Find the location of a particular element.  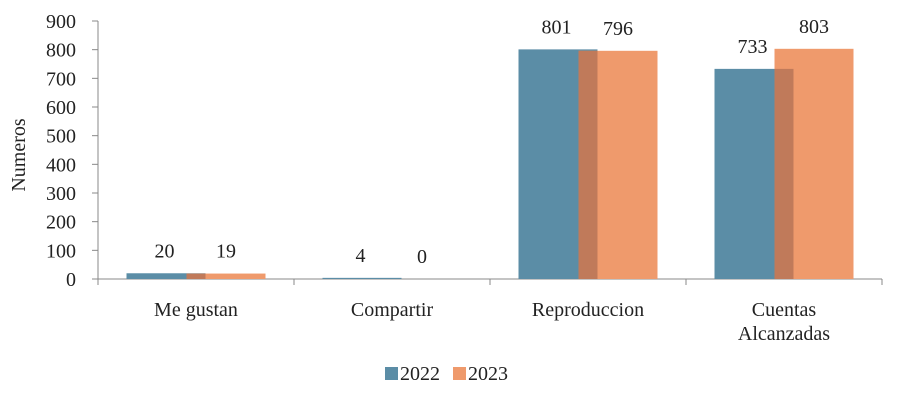

legend-swatch-2022 is located at coordinates (391, 373).